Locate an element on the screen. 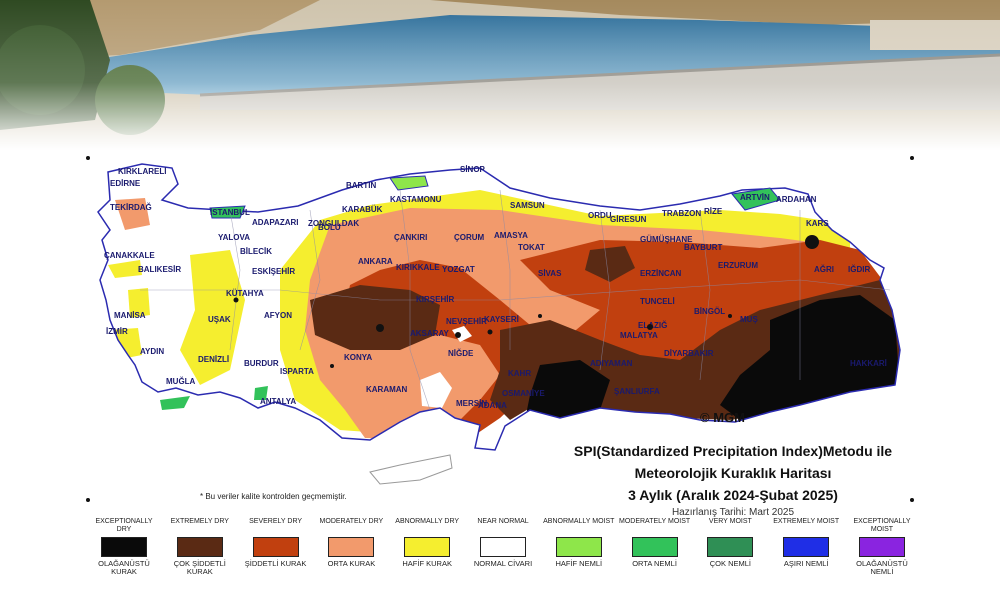 This screenshot has height=598, width=1000. legend-label-en: EXCEPTIONALLY DRY is located at coordinates (124, 525).